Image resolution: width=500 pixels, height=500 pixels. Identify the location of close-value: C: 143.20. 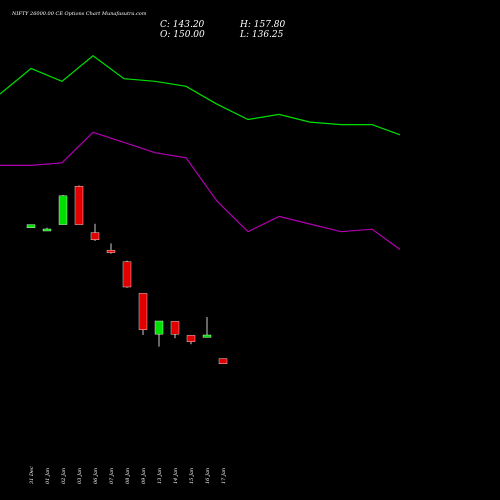
(182, 25).